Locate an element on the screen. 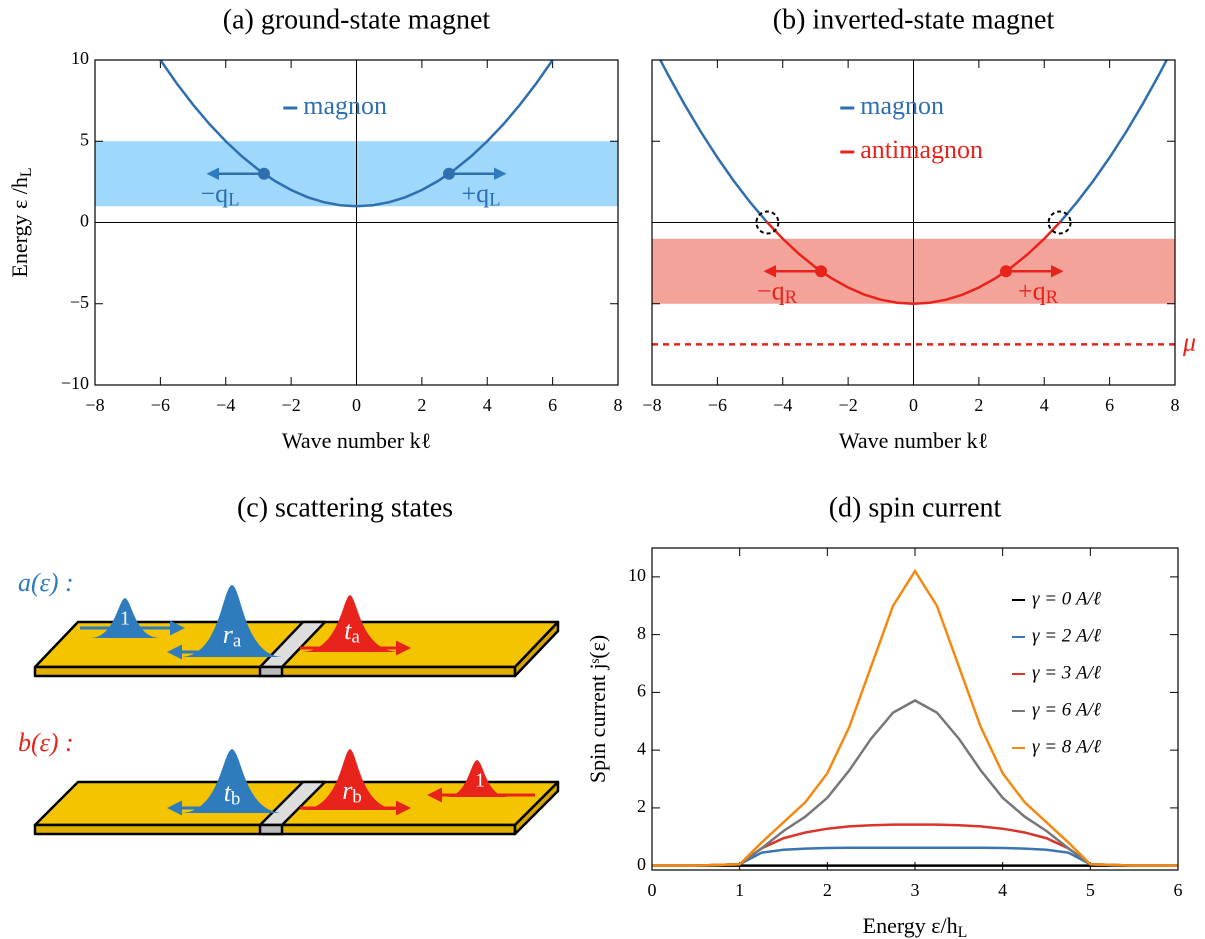  point-label: −qR is located at coordinates (777, 292).